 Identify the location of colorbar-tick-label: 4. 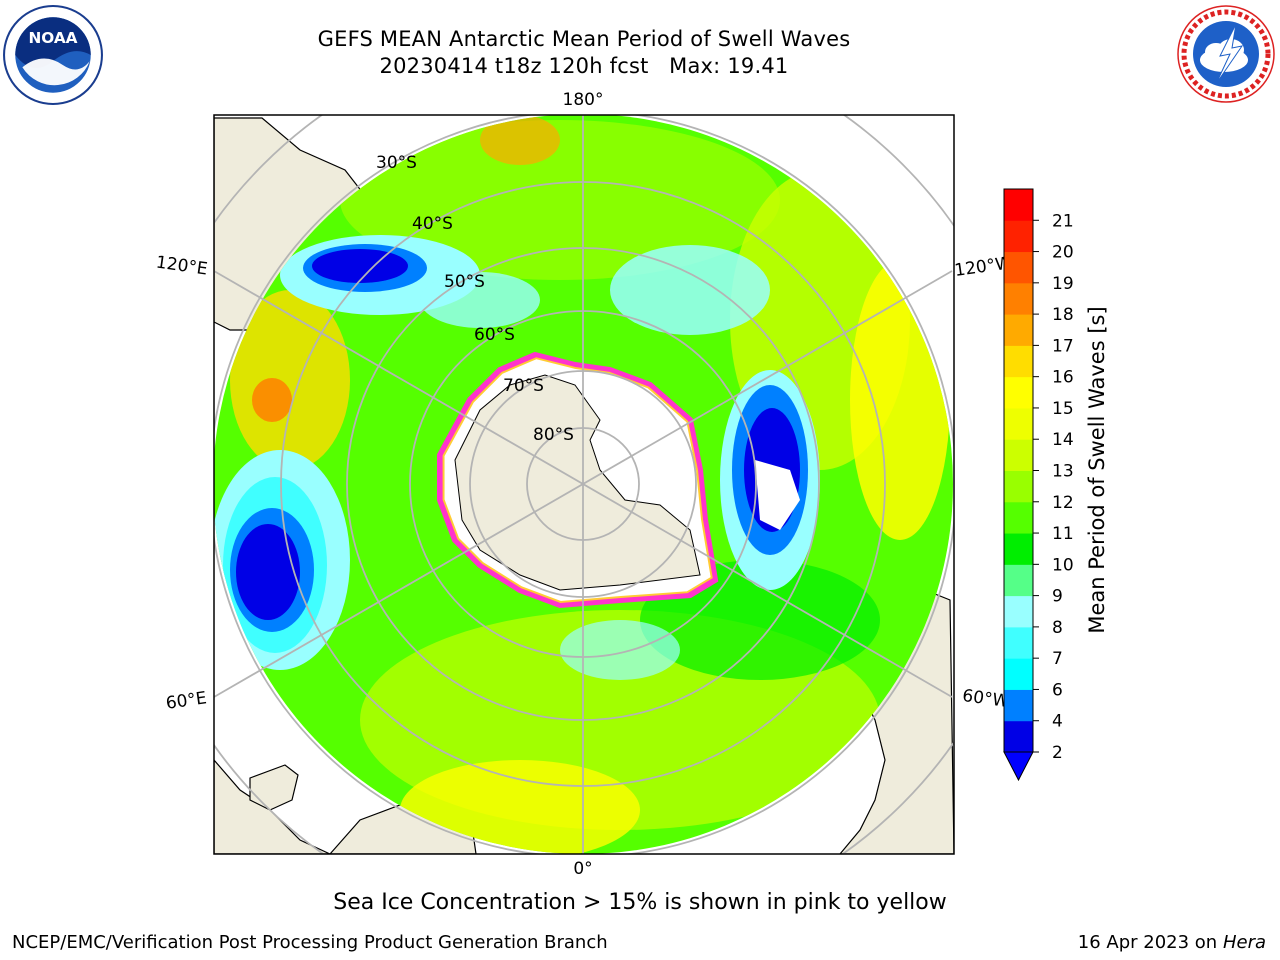
(1057, 722).